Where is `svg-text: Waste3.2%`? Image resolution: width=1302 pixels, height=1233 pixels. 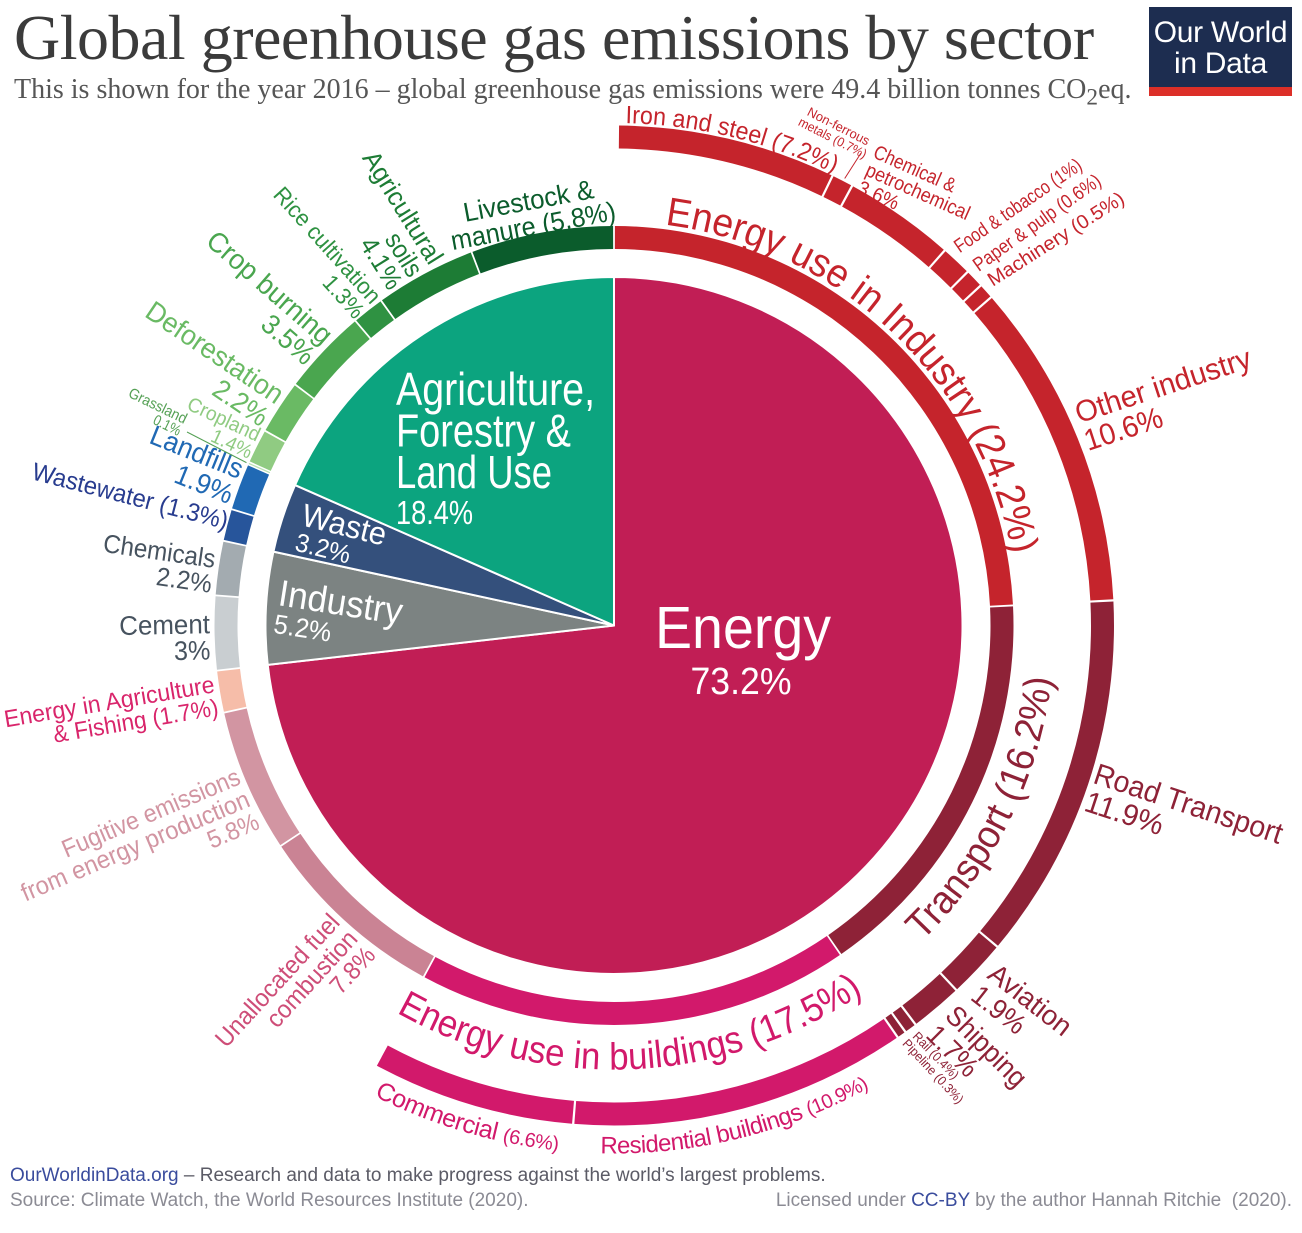
svg-text: Waste3.2% is located at coordinates (341, 537).